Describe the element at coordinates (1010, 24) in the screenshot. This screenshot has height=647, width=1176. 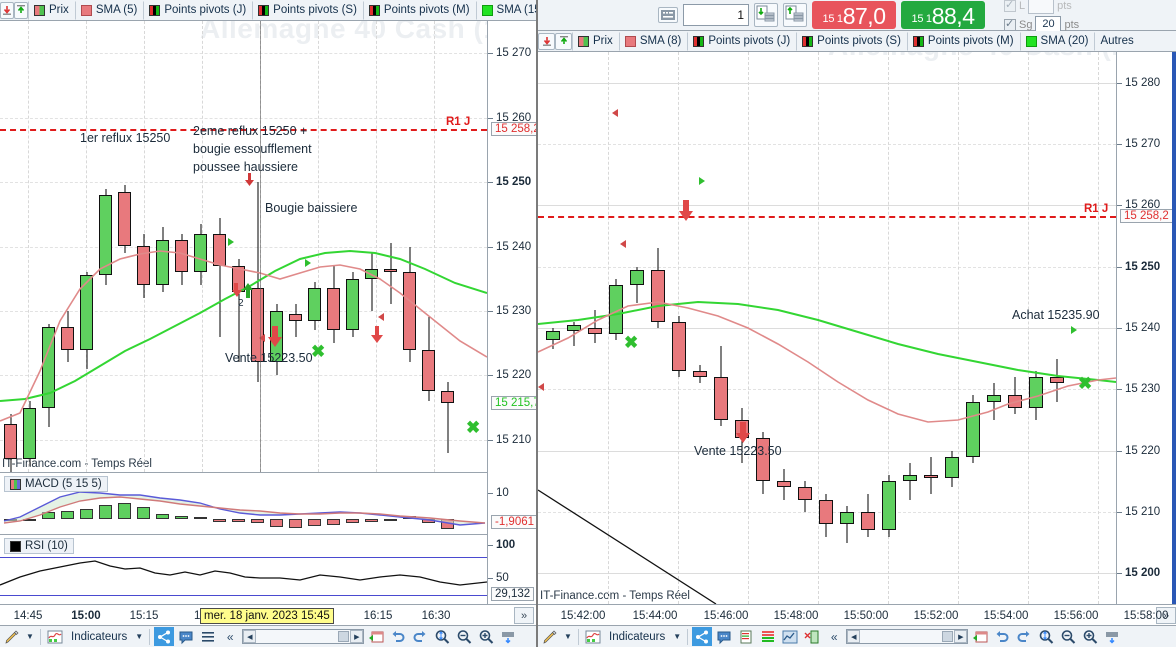
I see `stopguard-checkbox` at that location.